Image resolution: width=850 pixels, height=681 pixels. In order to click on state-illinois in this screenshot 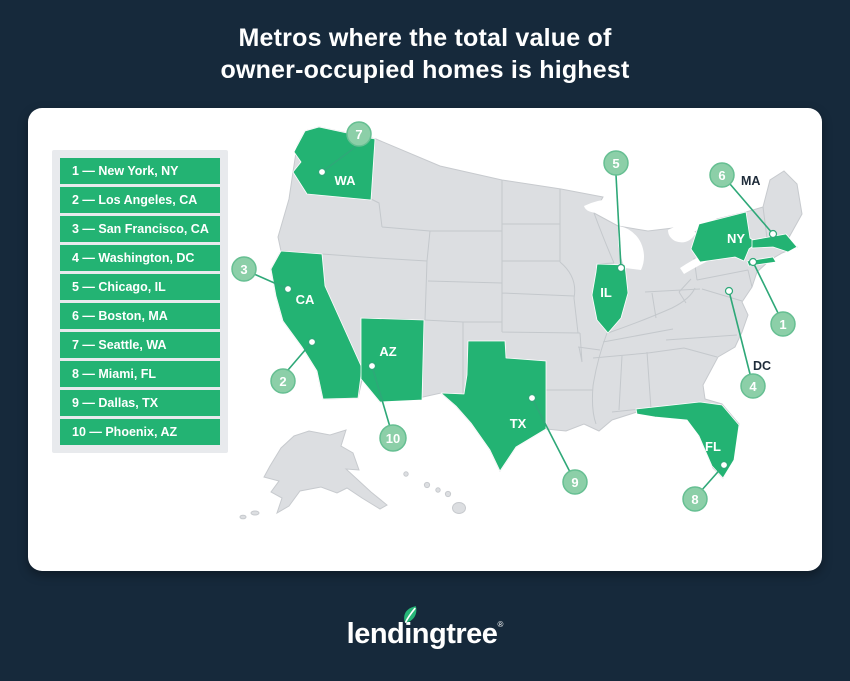, I will do `click(610, 298)`.